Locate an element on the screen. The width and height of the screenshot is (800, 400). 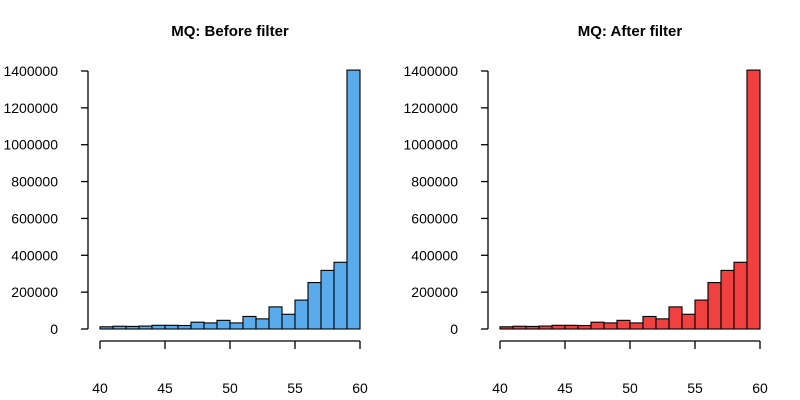
chart-title-after-filter: MQ: After filter is located at coordinates (630, 31).